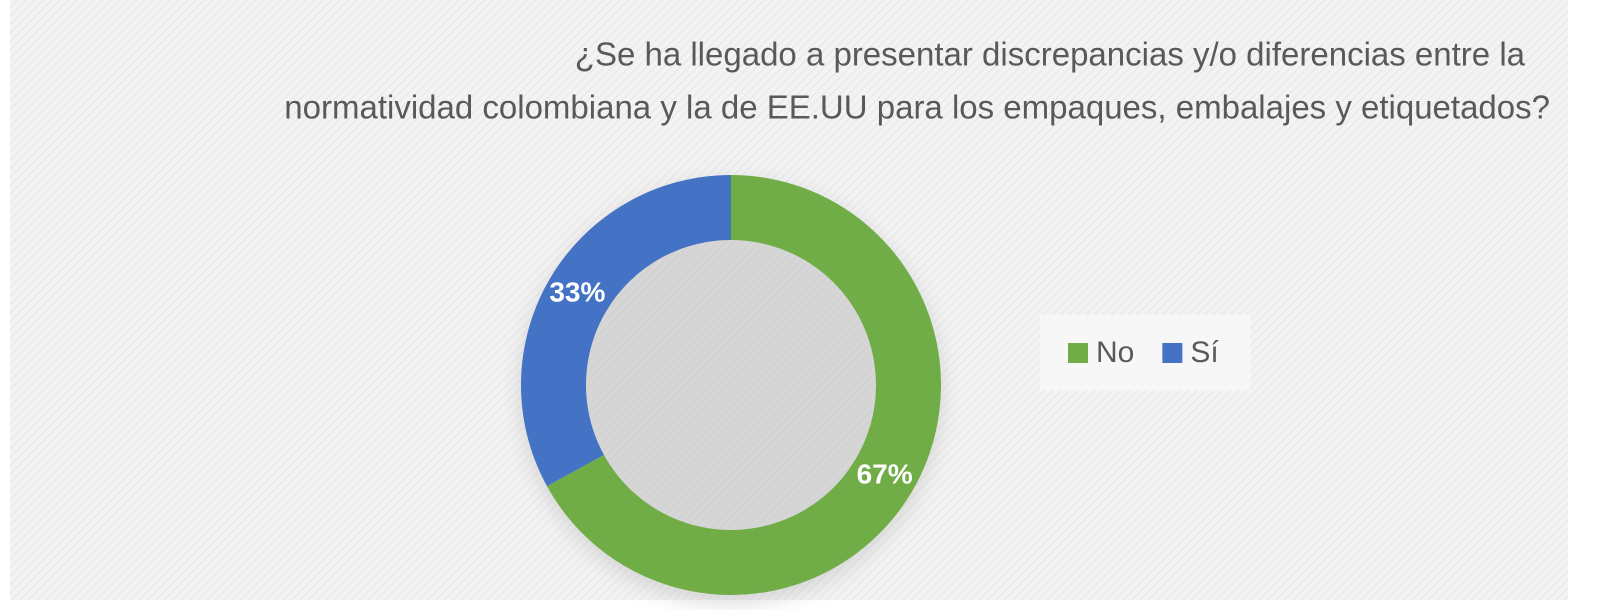 Image resolution: width=1608 pixels, height=610 pixels. I want to click on legend-label: No, so click(1115, 352).